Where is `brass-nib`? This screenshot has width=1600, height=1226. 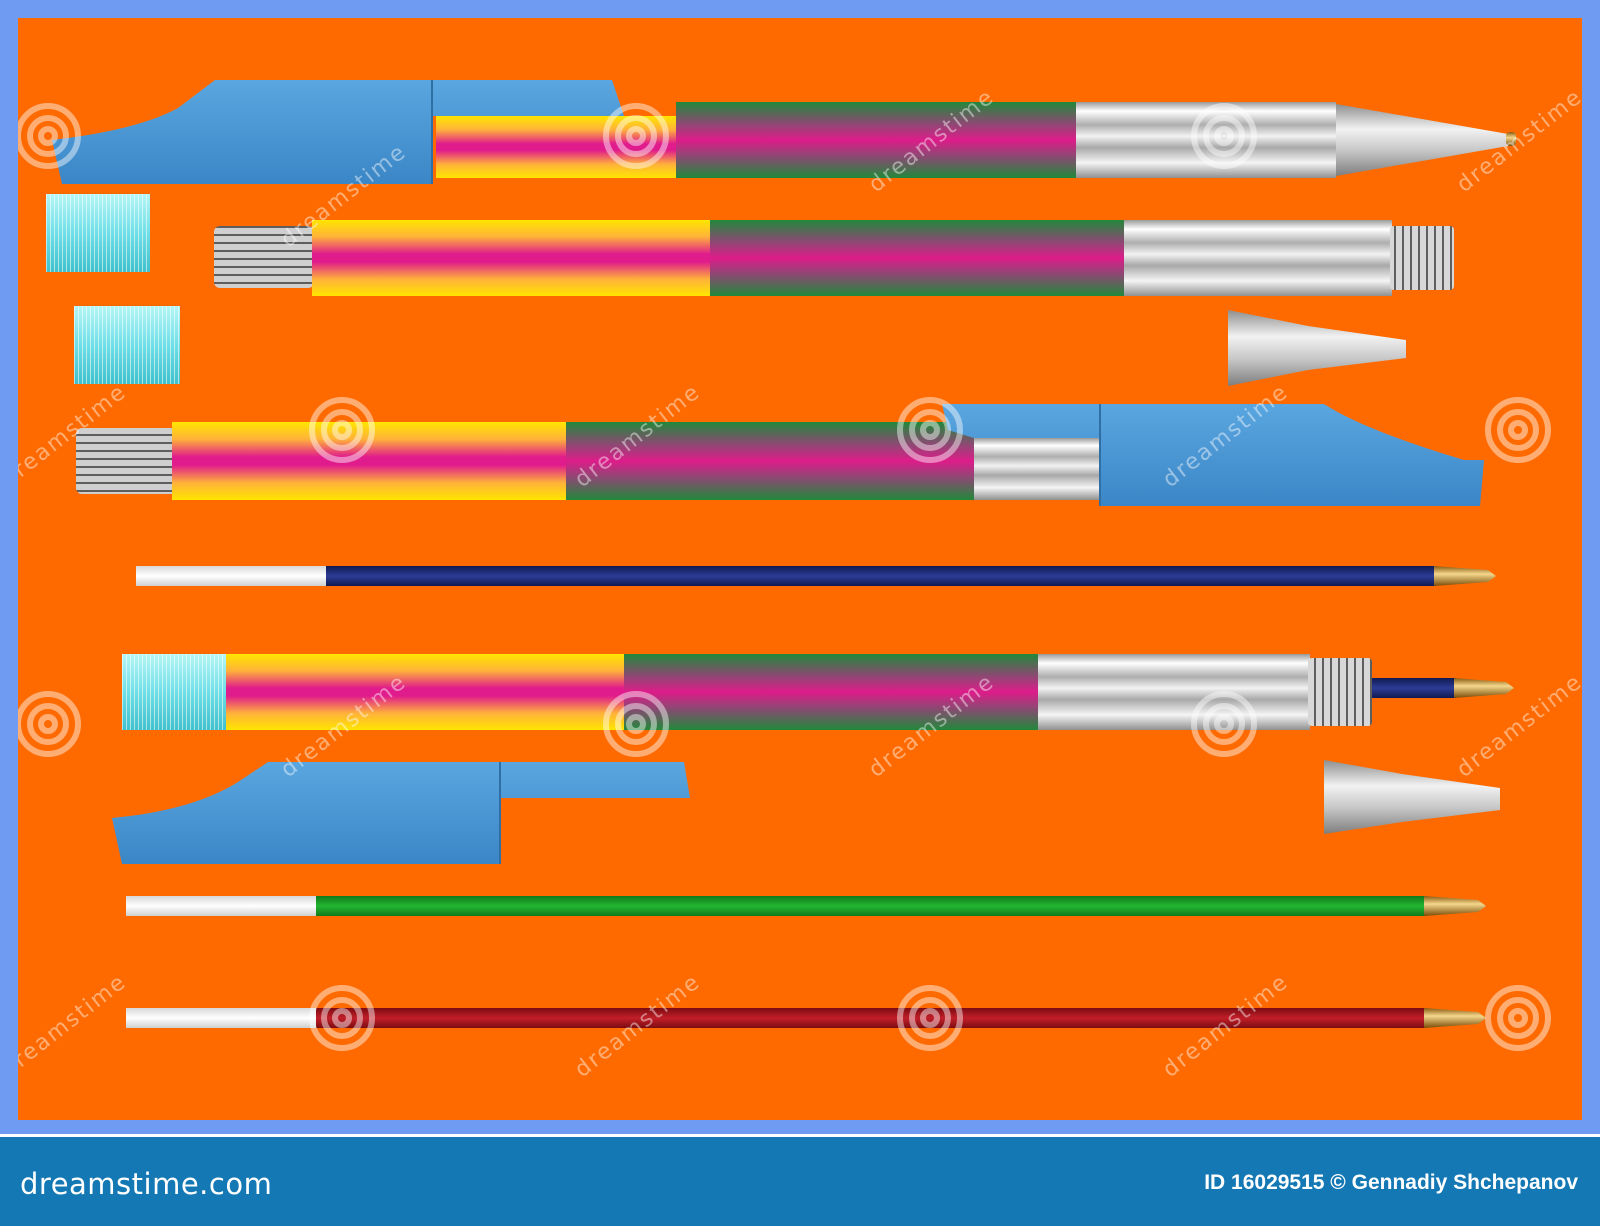 brass-nib is located at coordinates (1511, 139).